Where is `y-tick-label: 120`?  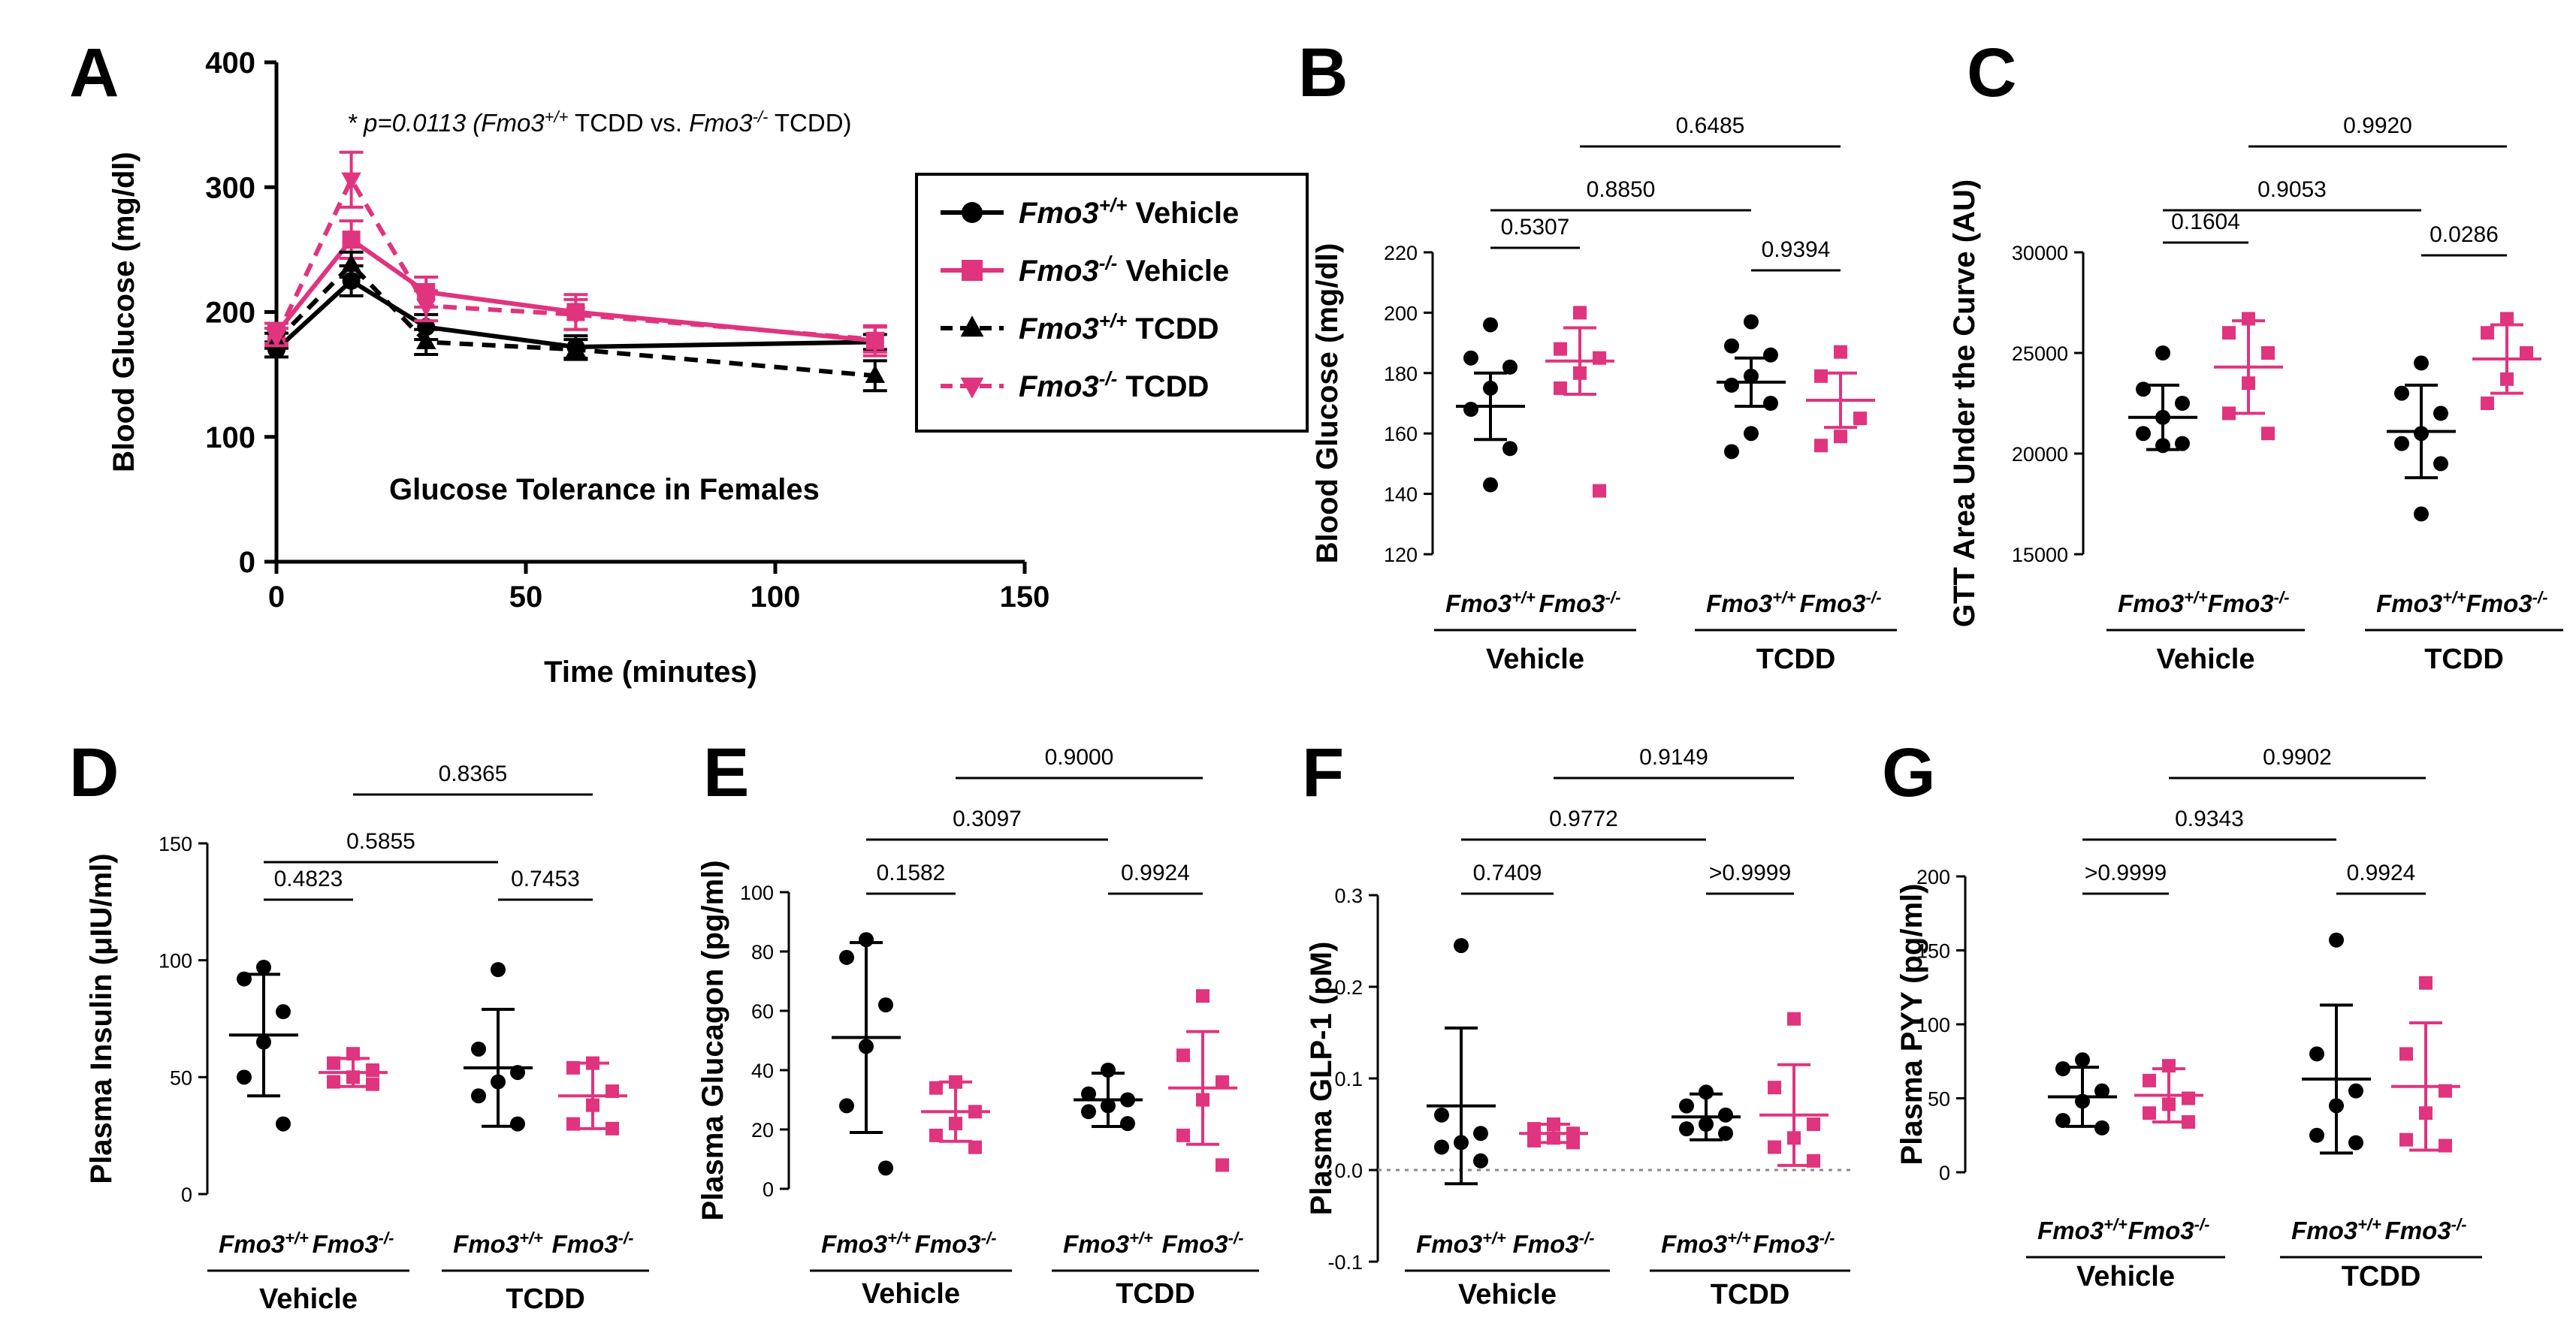
y-tick-label: 120 is located at coordinates (1401, 555).